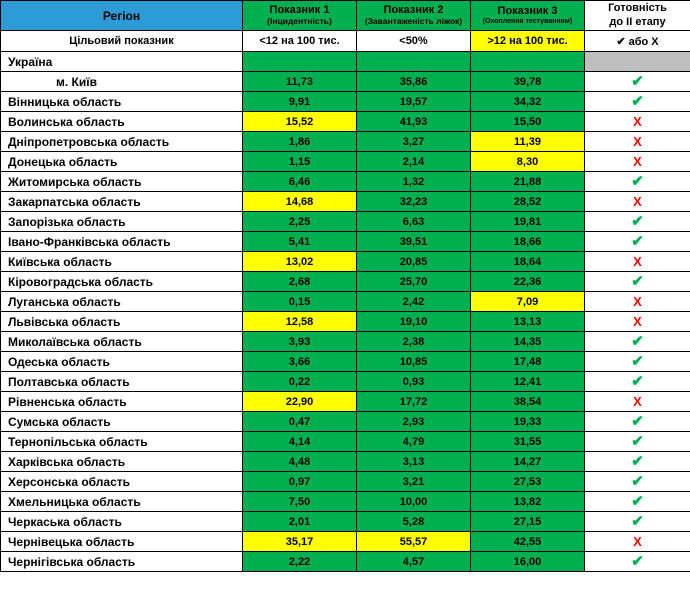 This screenshot has height=591, width=690. Describe the element at coordinates (121, 421) in the screenshot. I see `region-name: Сумська область` at that location.